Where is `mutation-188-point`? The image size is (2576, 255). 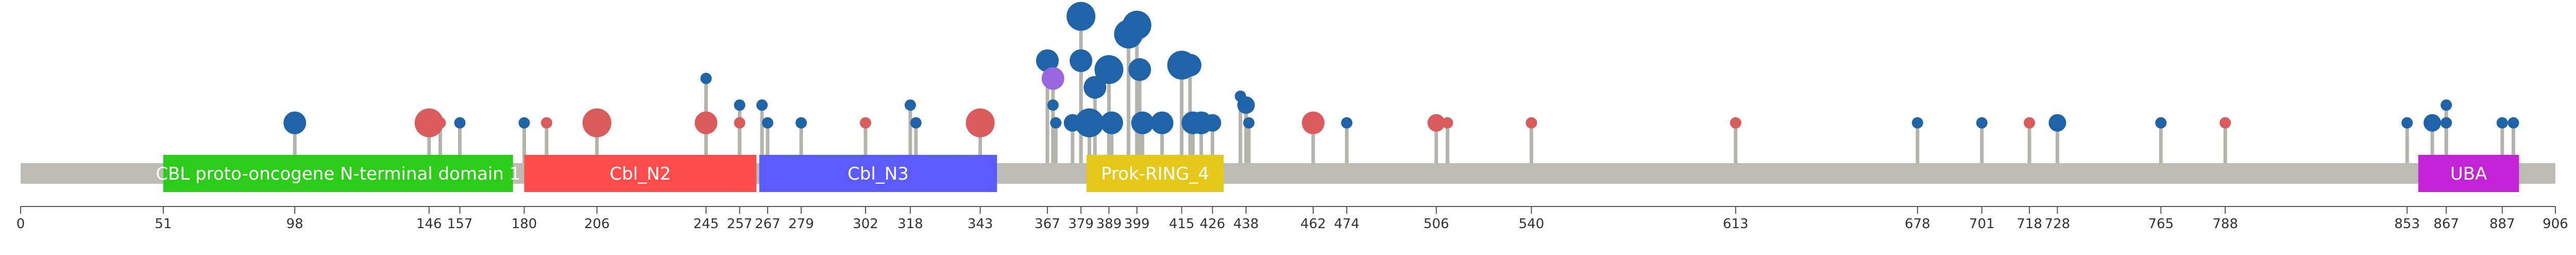 mutation-188-point is located at coordinates (546, 123).